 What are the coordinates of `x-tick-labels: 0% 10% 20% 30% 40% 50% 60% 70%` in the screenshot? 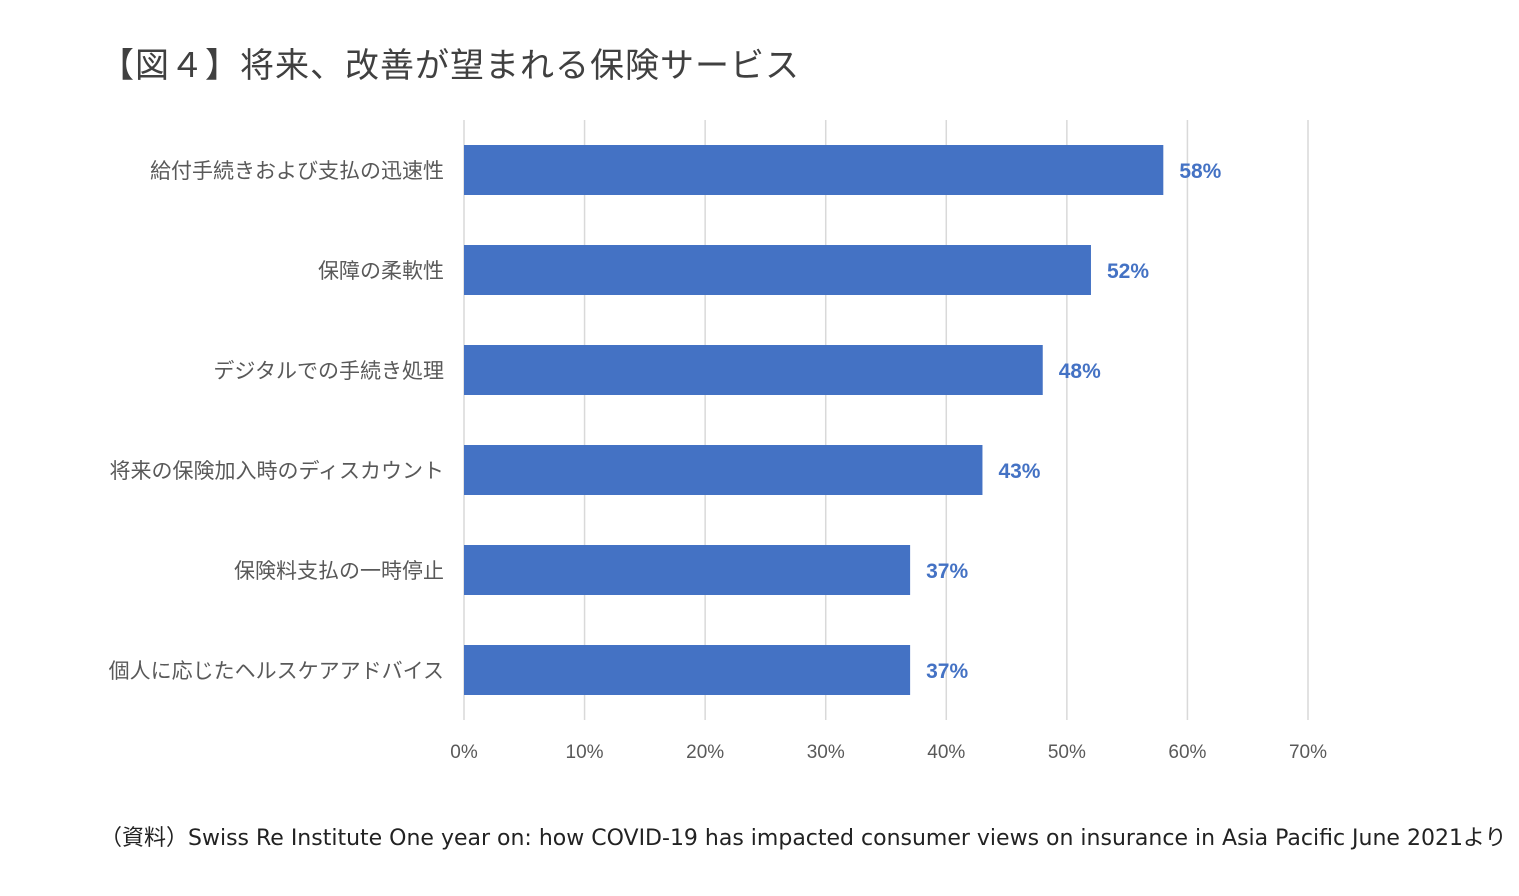 It's located at (888, 752).